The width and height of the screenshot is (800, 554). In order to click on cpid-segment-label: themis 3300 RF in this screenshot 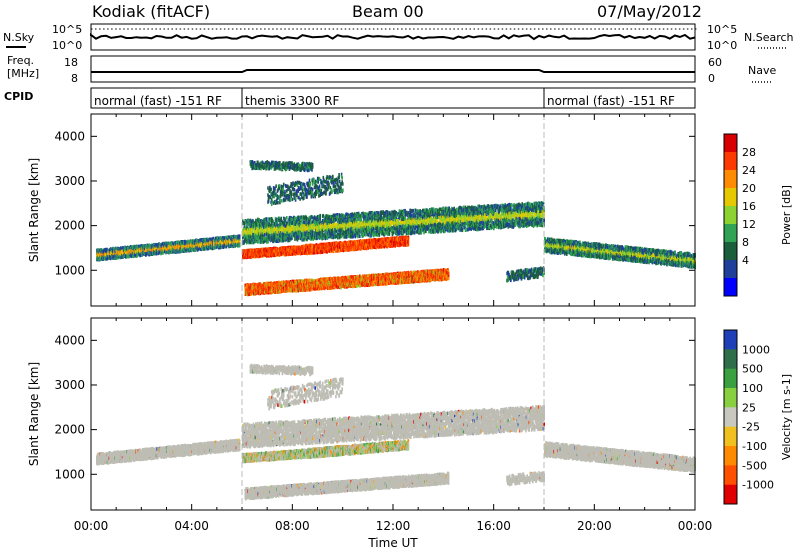, I will do `click(292, 101)`.